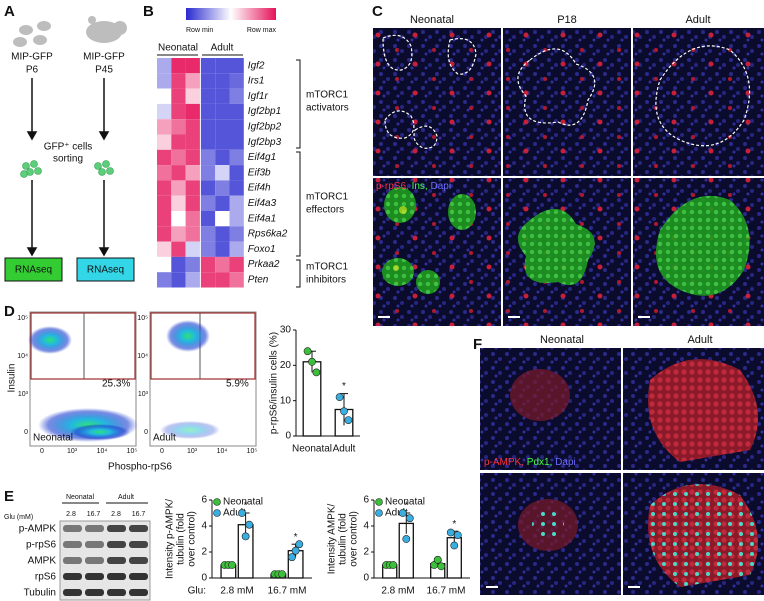 This screenshot has height=601, width=764. I want to click on stain-legend: p-rpS6, Ins, Dapi, so click(413, 186).